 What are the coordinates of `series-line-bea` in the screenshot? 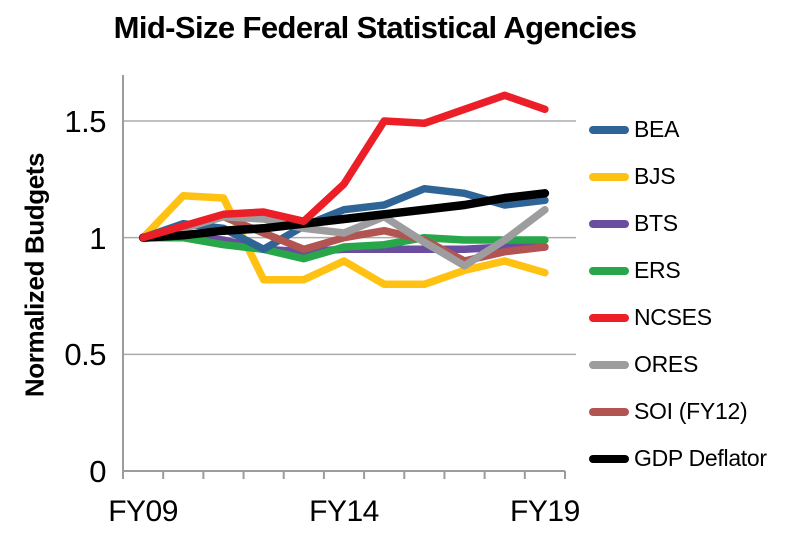 It's located at (344, 219).